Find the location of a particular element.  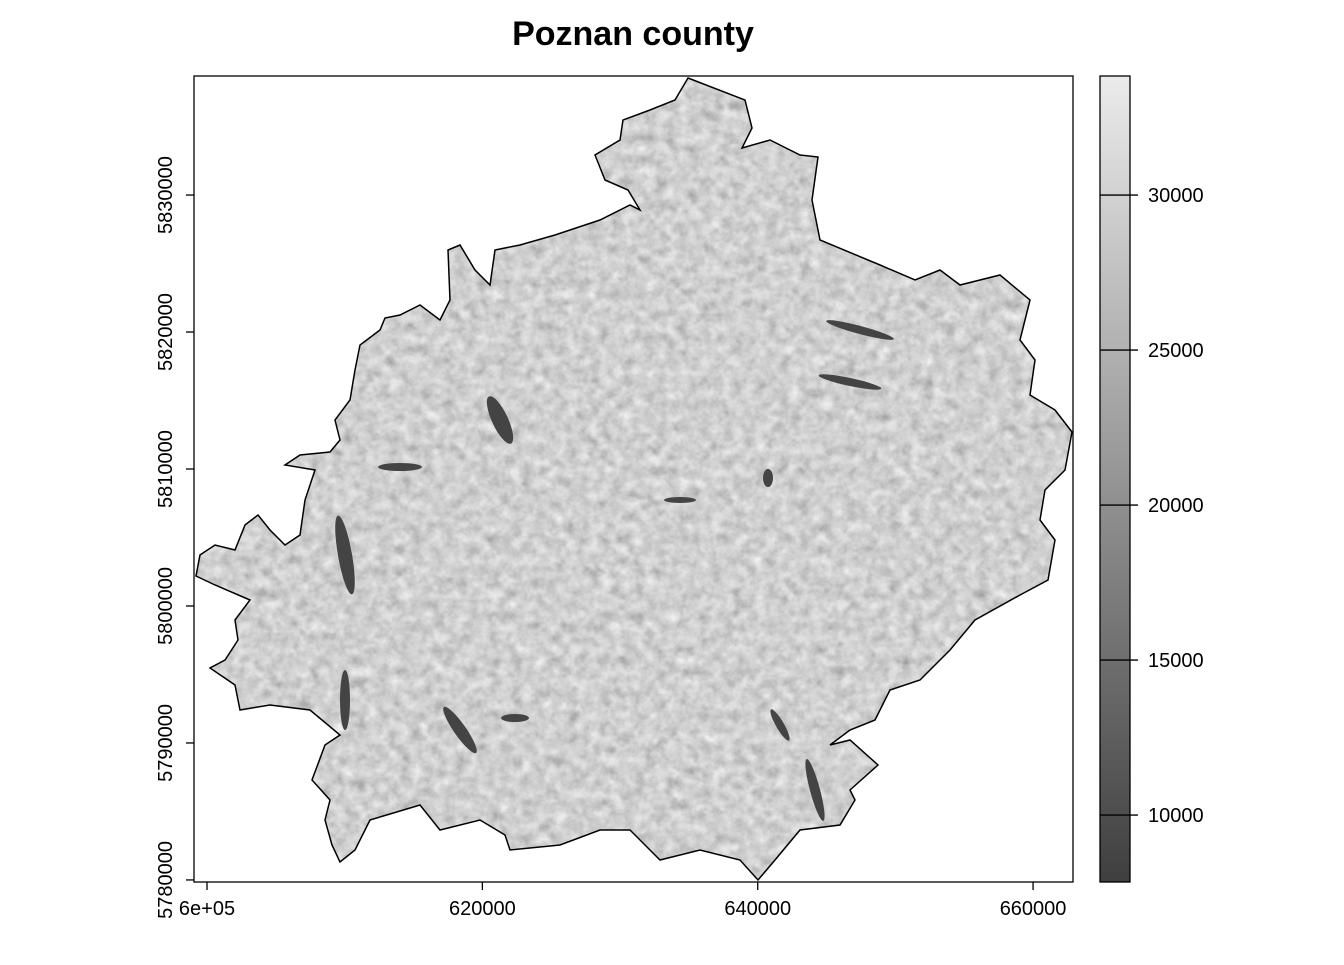

y-tick-label: 5790000 is located at coordinates (166, 743).